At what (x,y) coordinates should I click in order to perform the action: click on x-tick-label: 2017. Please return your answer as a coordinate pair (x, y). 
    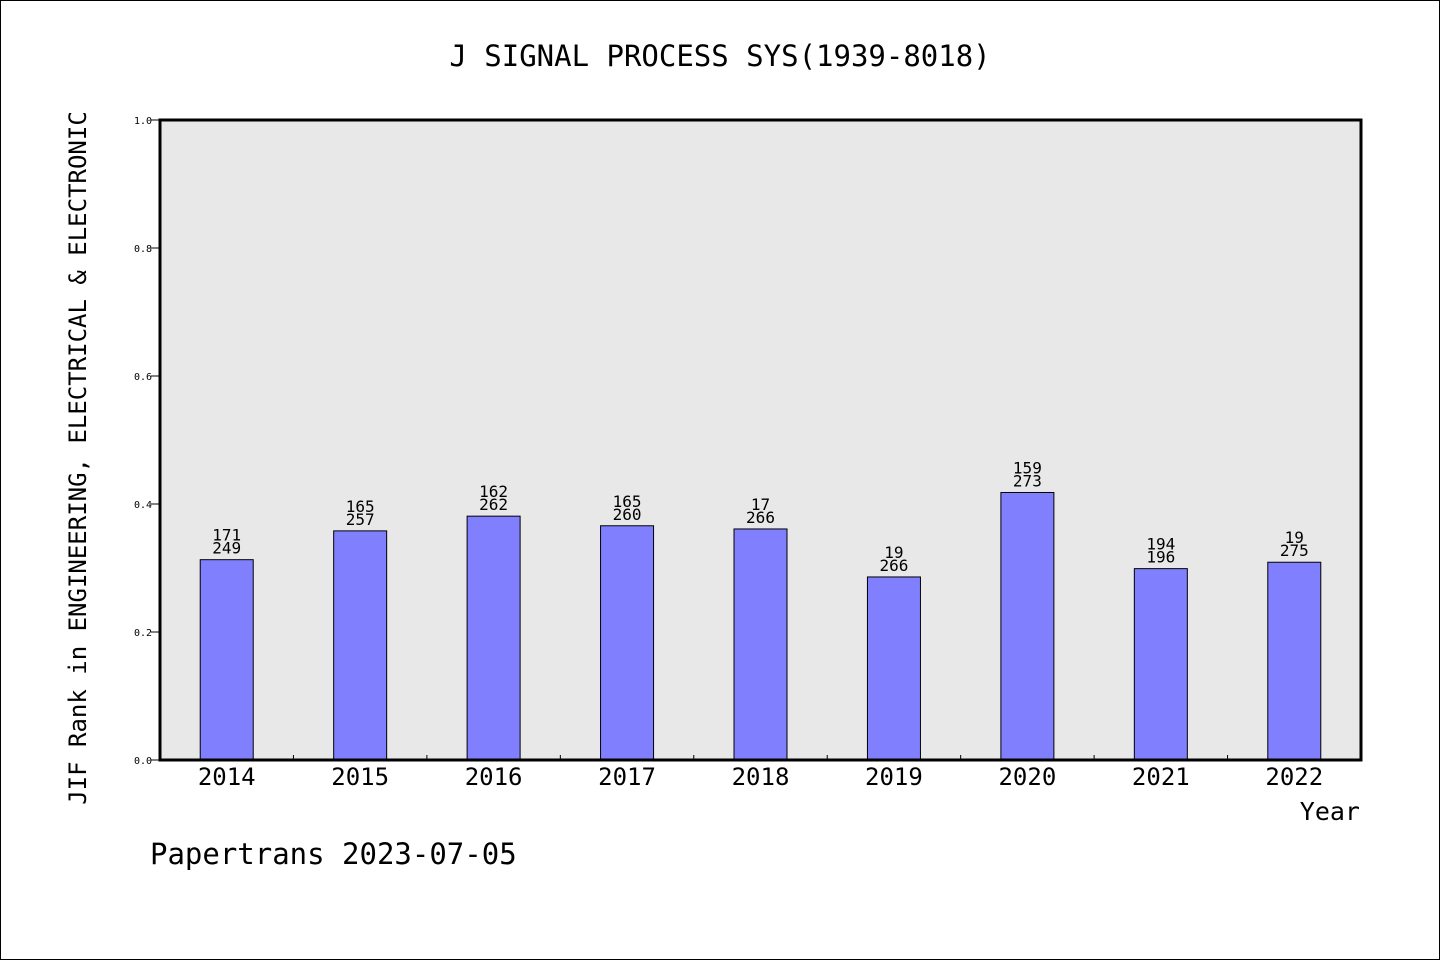
    Looking at the image, I should click on (627, 777).